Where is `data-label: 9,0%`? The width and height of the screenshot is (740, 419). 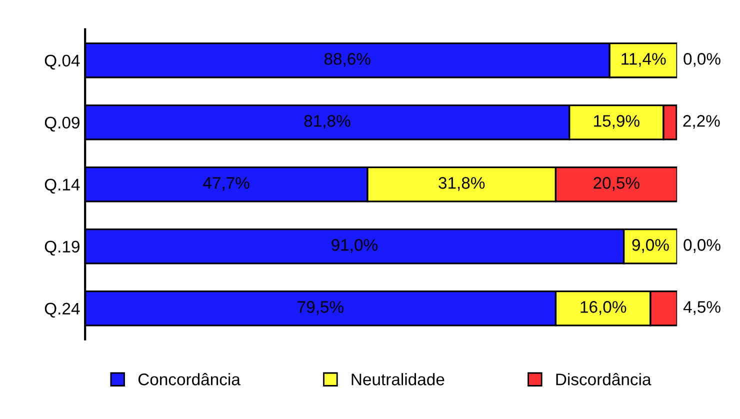 data-label: 9,0% is located at coordinates (650, 246).